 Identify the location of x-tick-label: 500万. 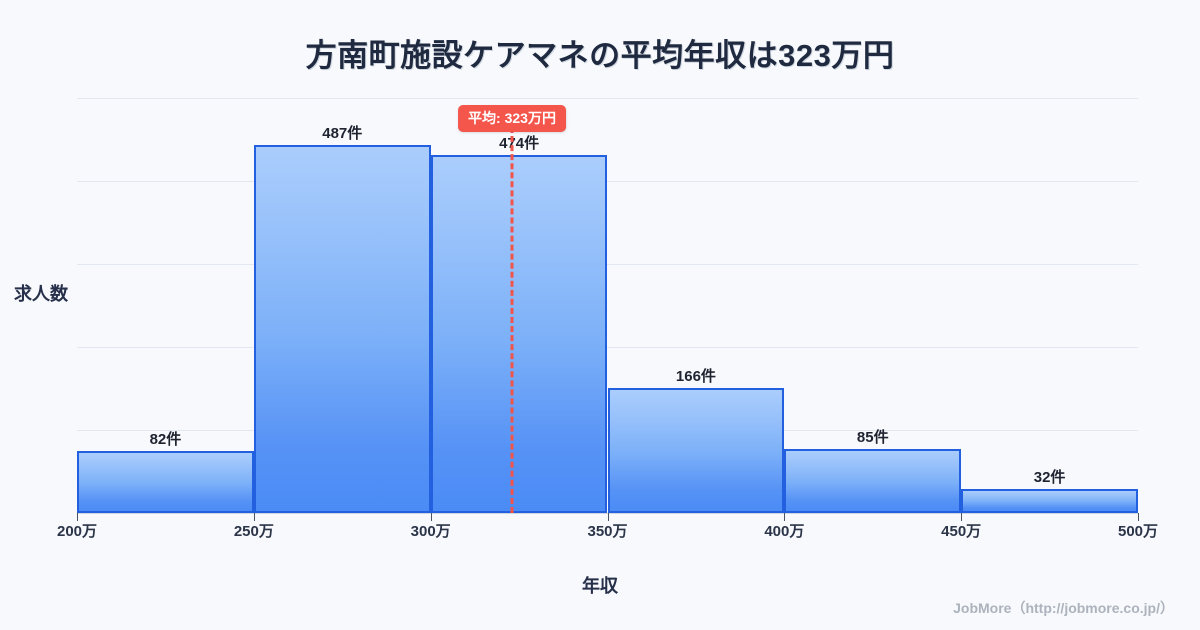
(1138, 531).